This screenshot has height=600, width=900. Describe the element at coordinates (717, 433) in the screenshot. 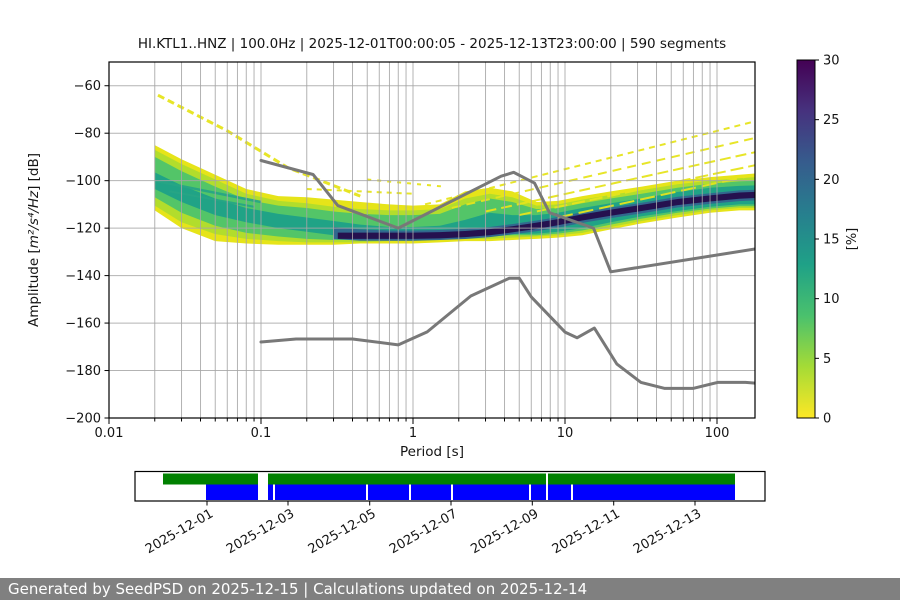

I see `x-tick-label: 100` at that location.